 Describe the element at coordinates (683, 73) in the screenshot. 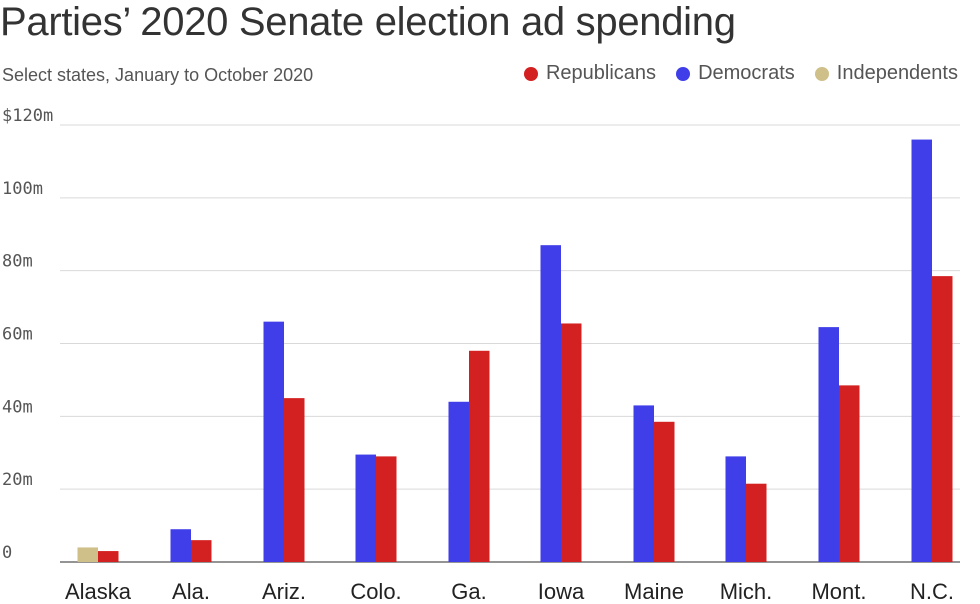

I see `legend-swatch-democrats` at that location.